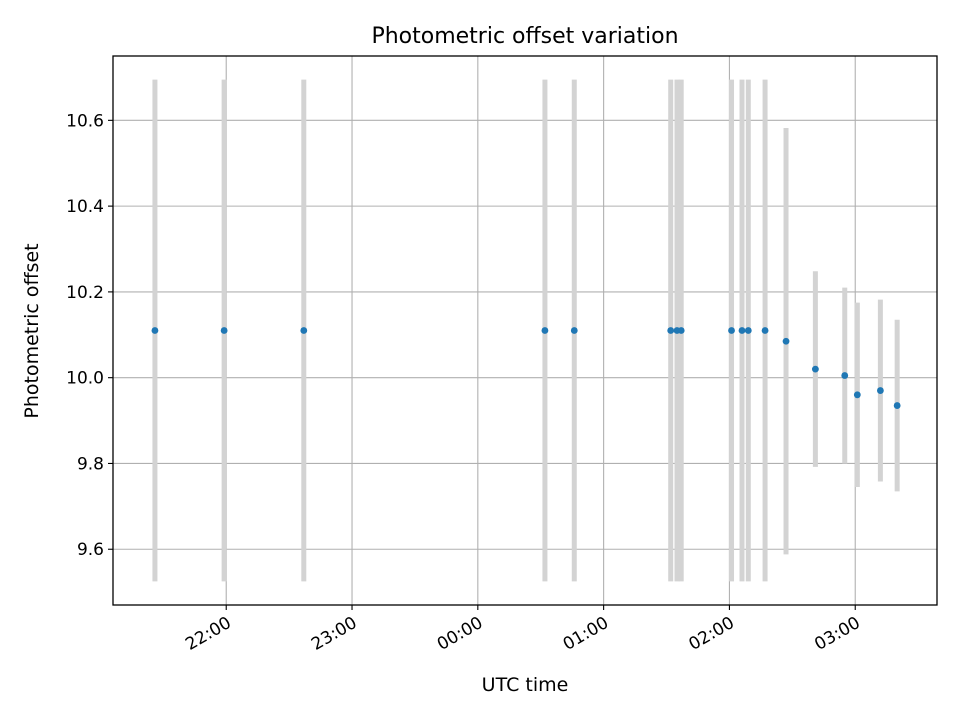 This screenshot has height=720, width=960. Describe the element at coordinates (523, 630) in the screenshot. I see `x-axis-ticks: 22:00 23:00 00:00 01:00 02:00 03:00` at that location.